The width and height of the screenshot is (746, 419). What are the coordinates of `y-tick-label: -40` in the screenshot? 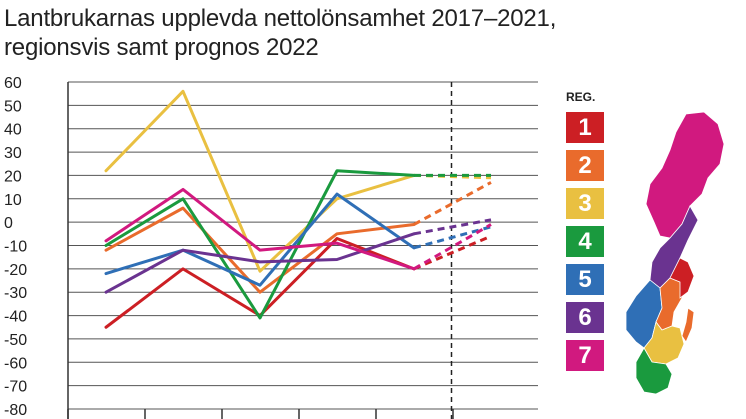 It's located at (15, 317).